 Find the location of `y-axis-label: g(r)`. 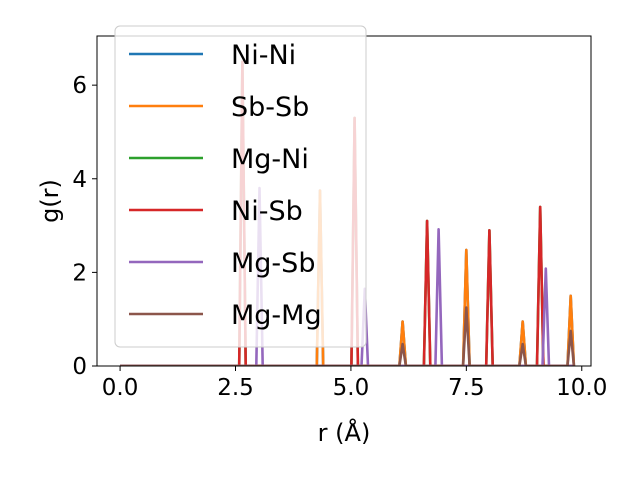

y-axis-label: g(r) is located at coordinates (50, 201).